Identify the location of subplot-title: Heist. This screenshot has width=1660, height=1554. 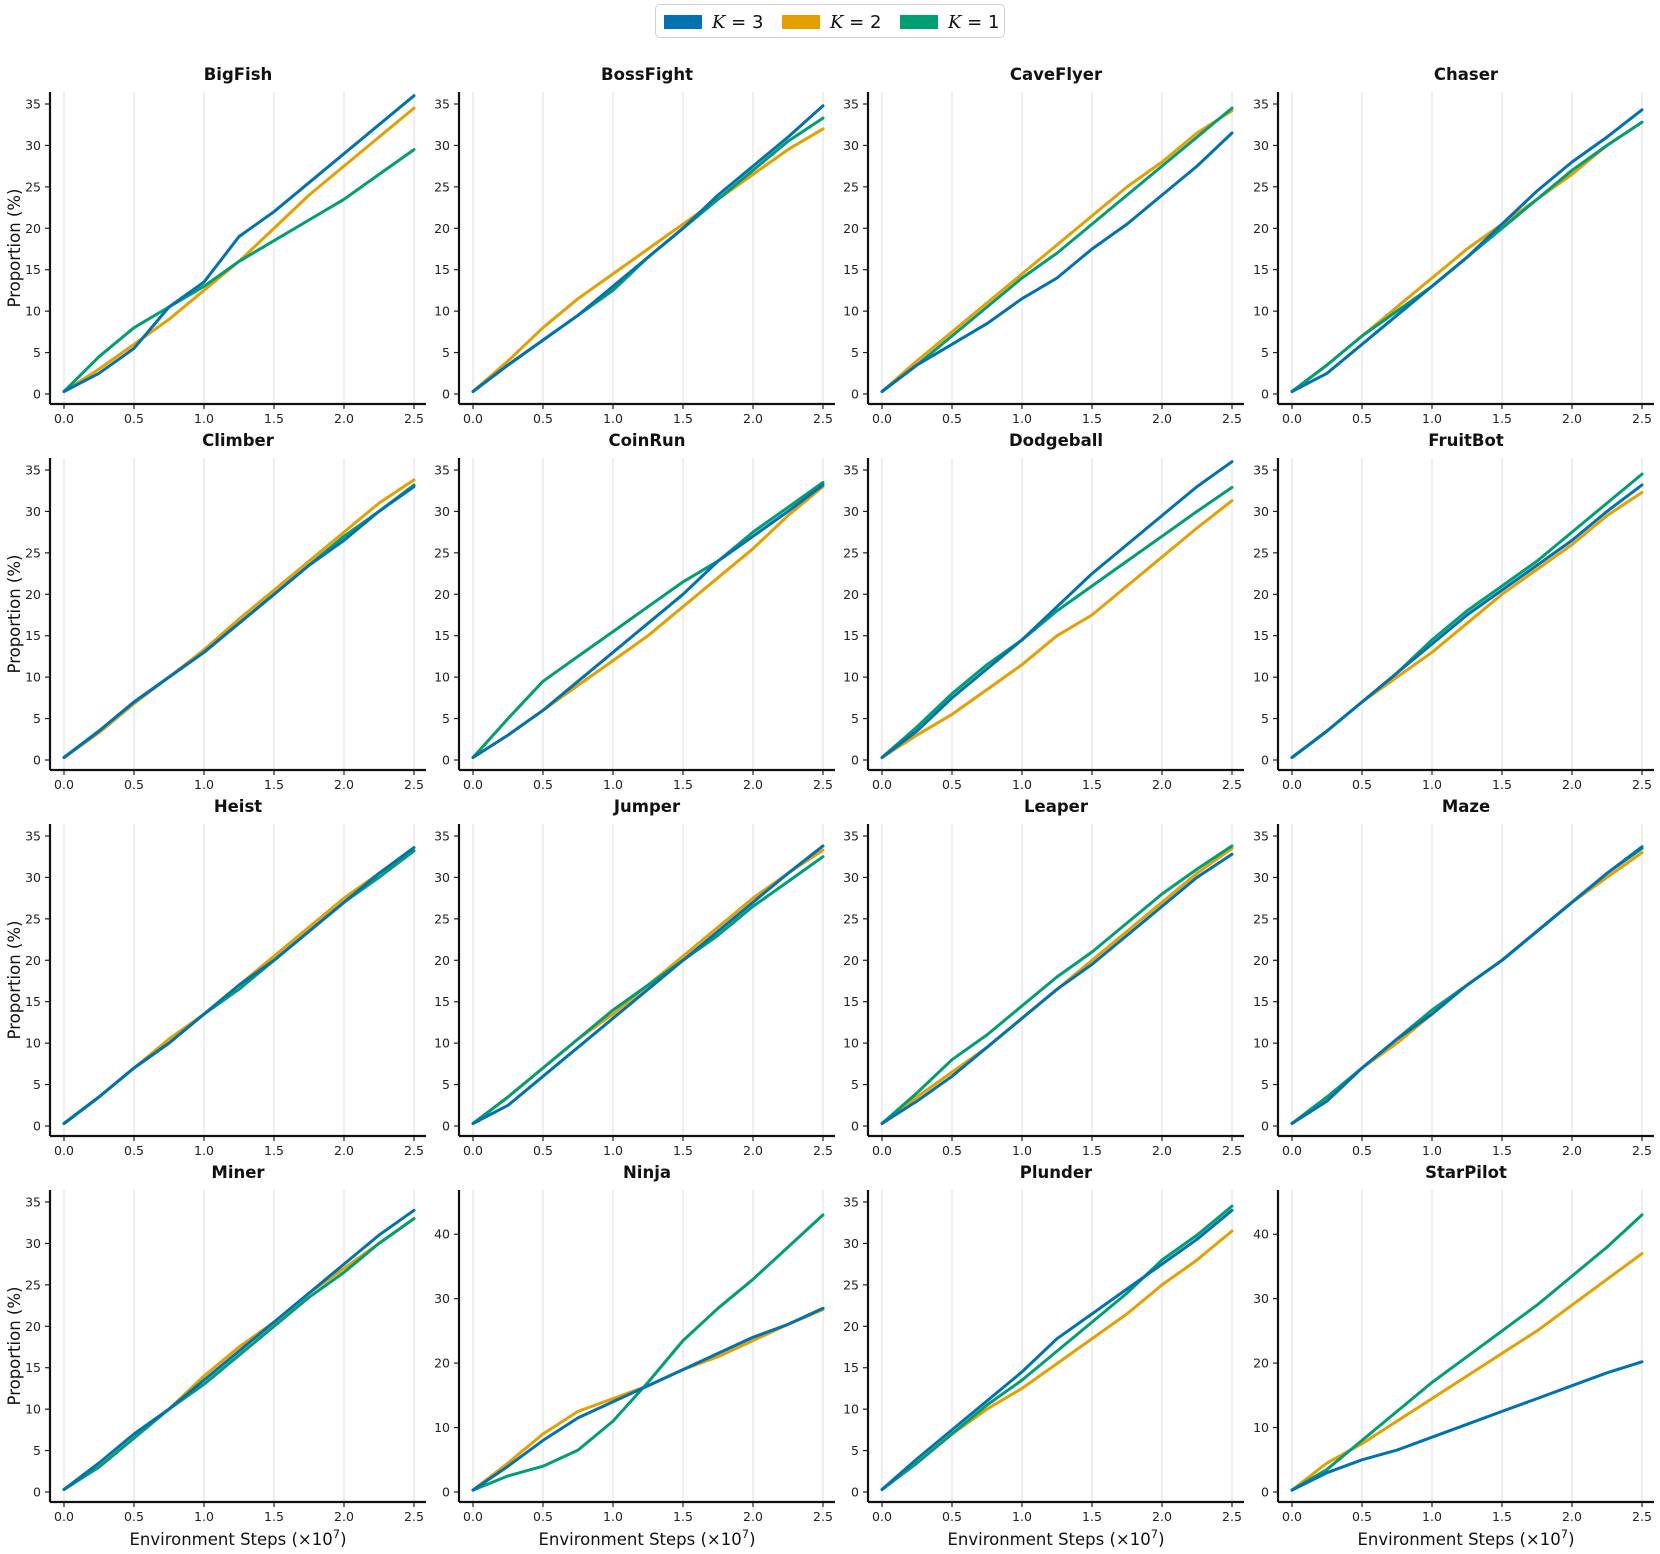
(238, 806).